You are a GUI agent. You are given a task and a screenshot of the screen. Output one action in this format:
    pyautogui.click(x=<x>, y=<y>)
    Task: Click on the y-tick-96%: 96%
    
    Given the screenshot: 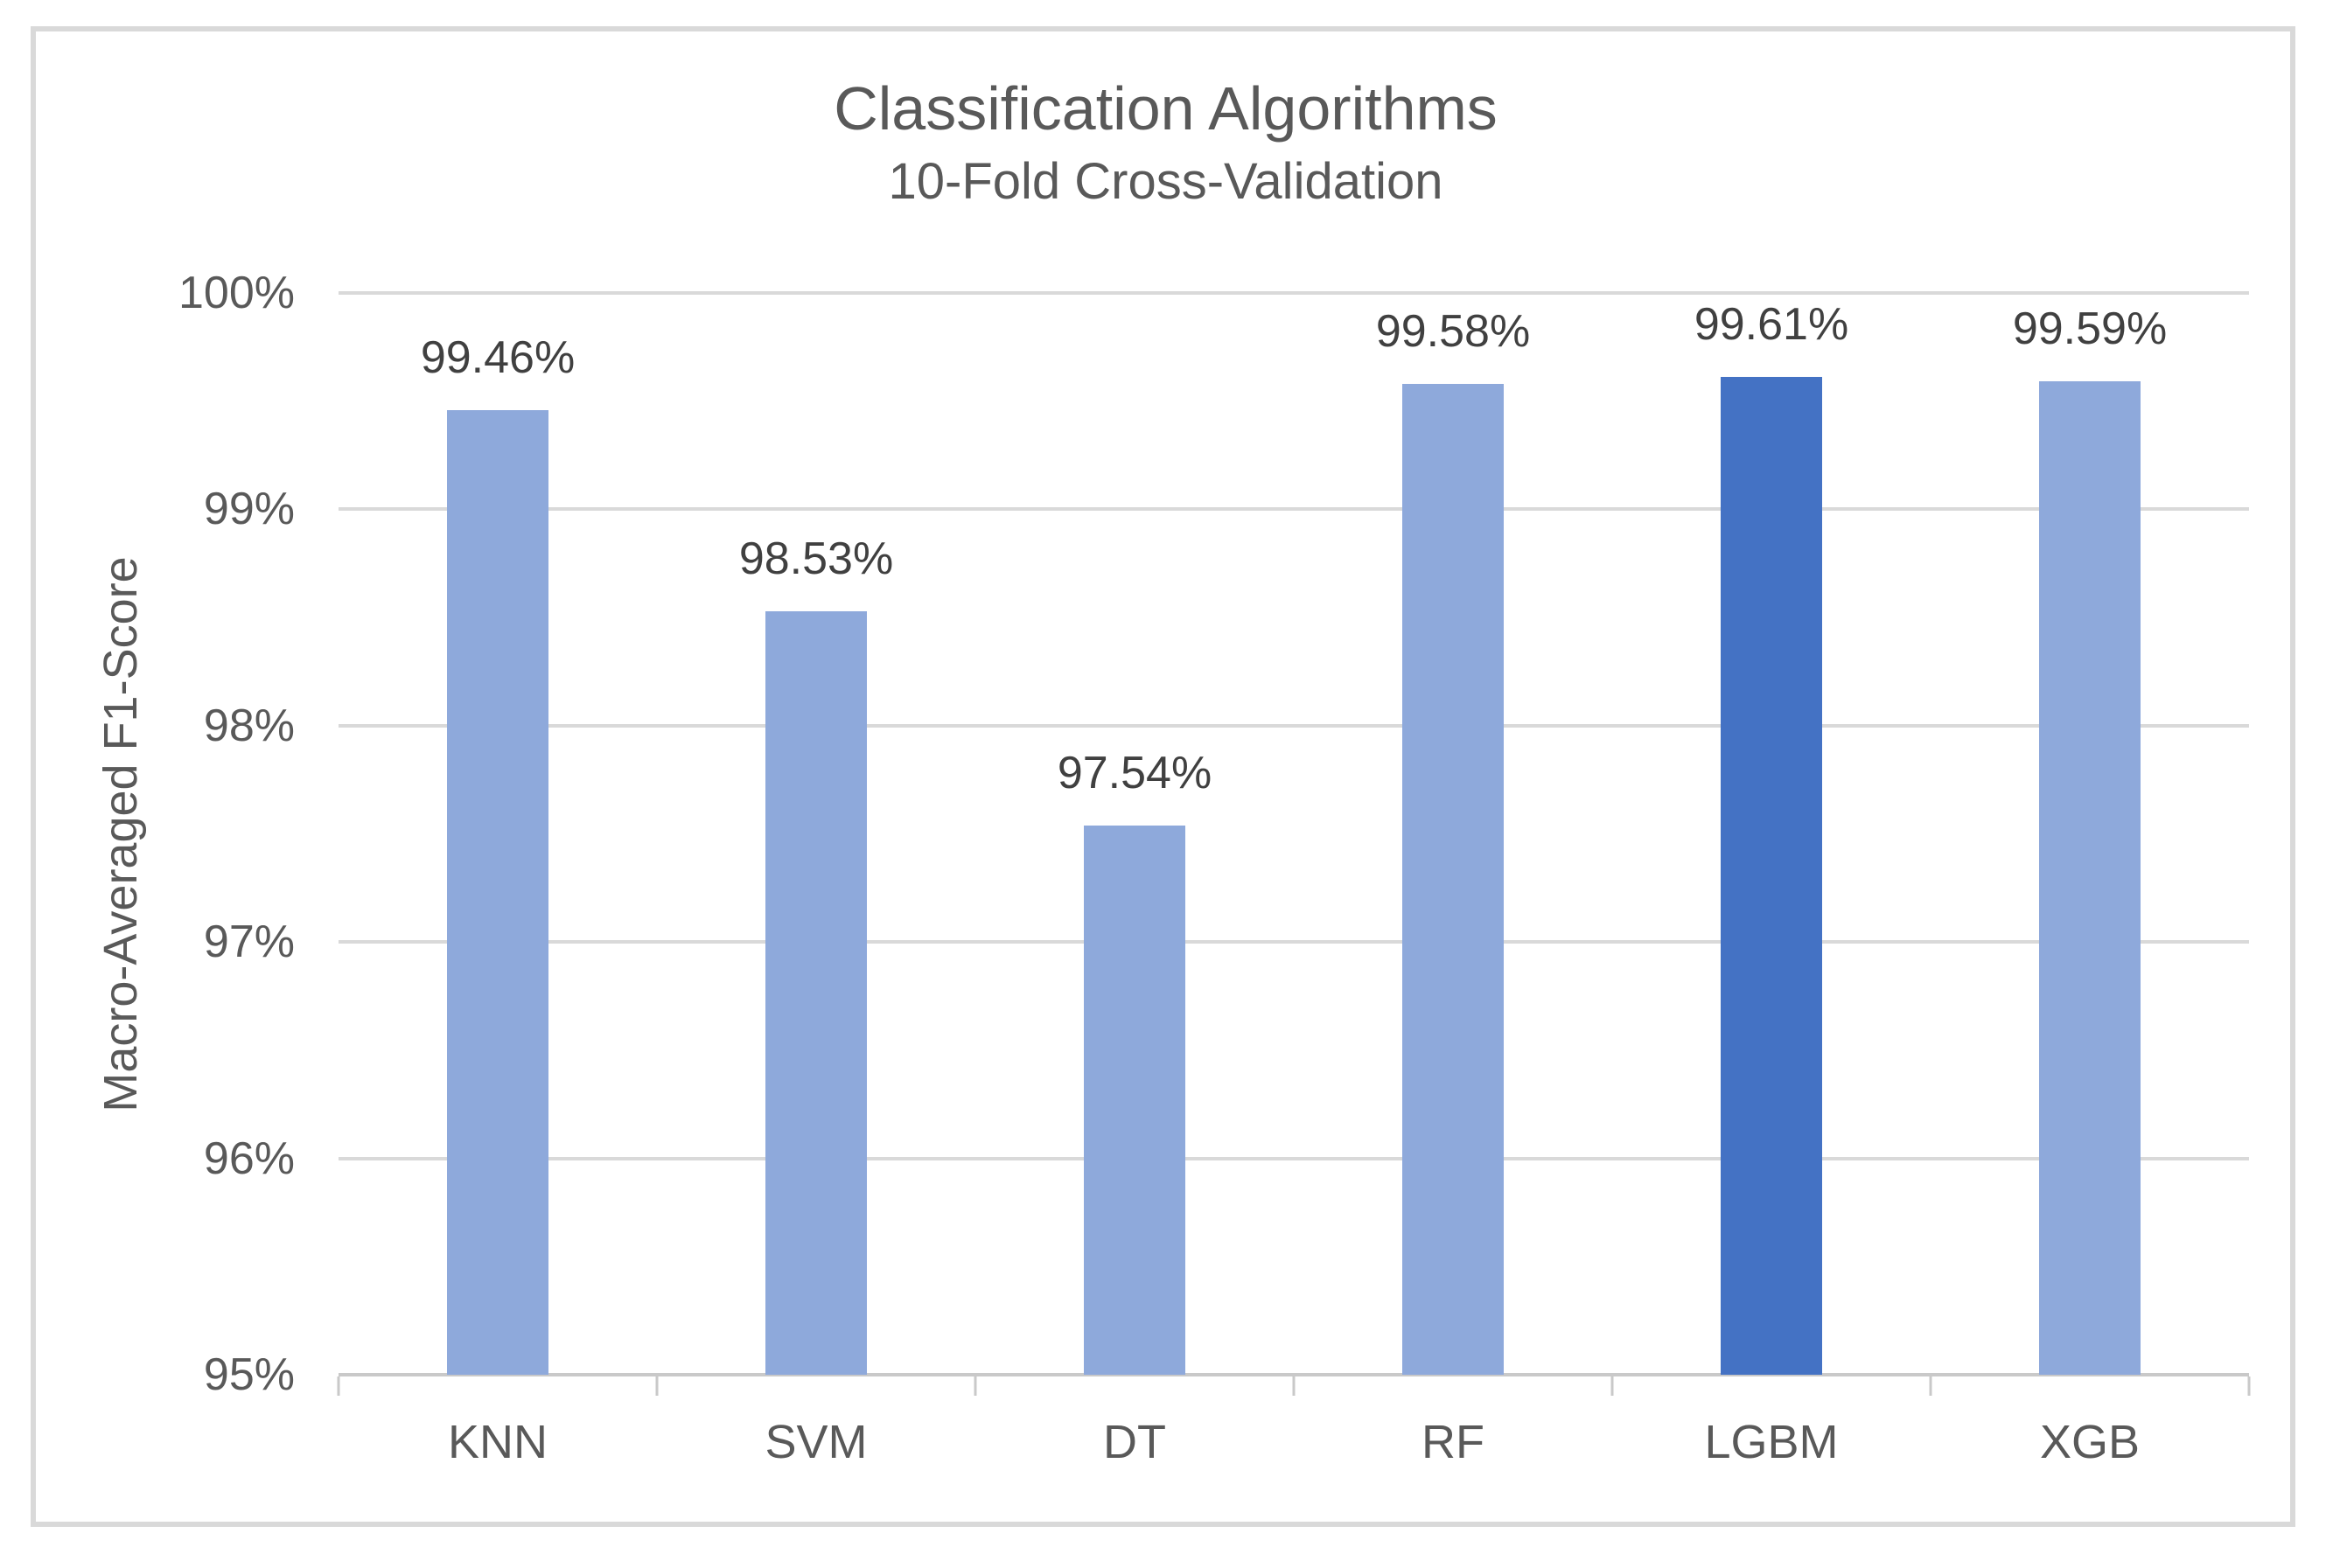 What is the action you would take?
    pyautogui.click(x=249, y=1158)
    